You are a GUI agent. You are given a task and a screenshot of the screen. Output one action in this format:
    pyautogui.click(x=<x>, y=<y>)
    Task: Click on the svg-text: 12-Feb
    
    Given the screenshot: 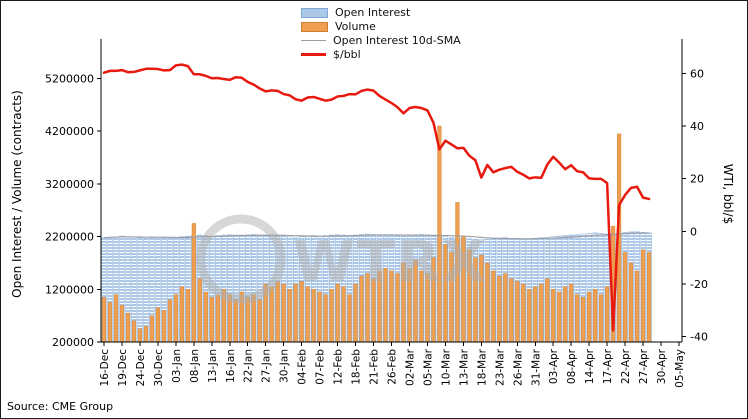 What is the action you would take?
    pyautogui.click(x=339, y=367)
    